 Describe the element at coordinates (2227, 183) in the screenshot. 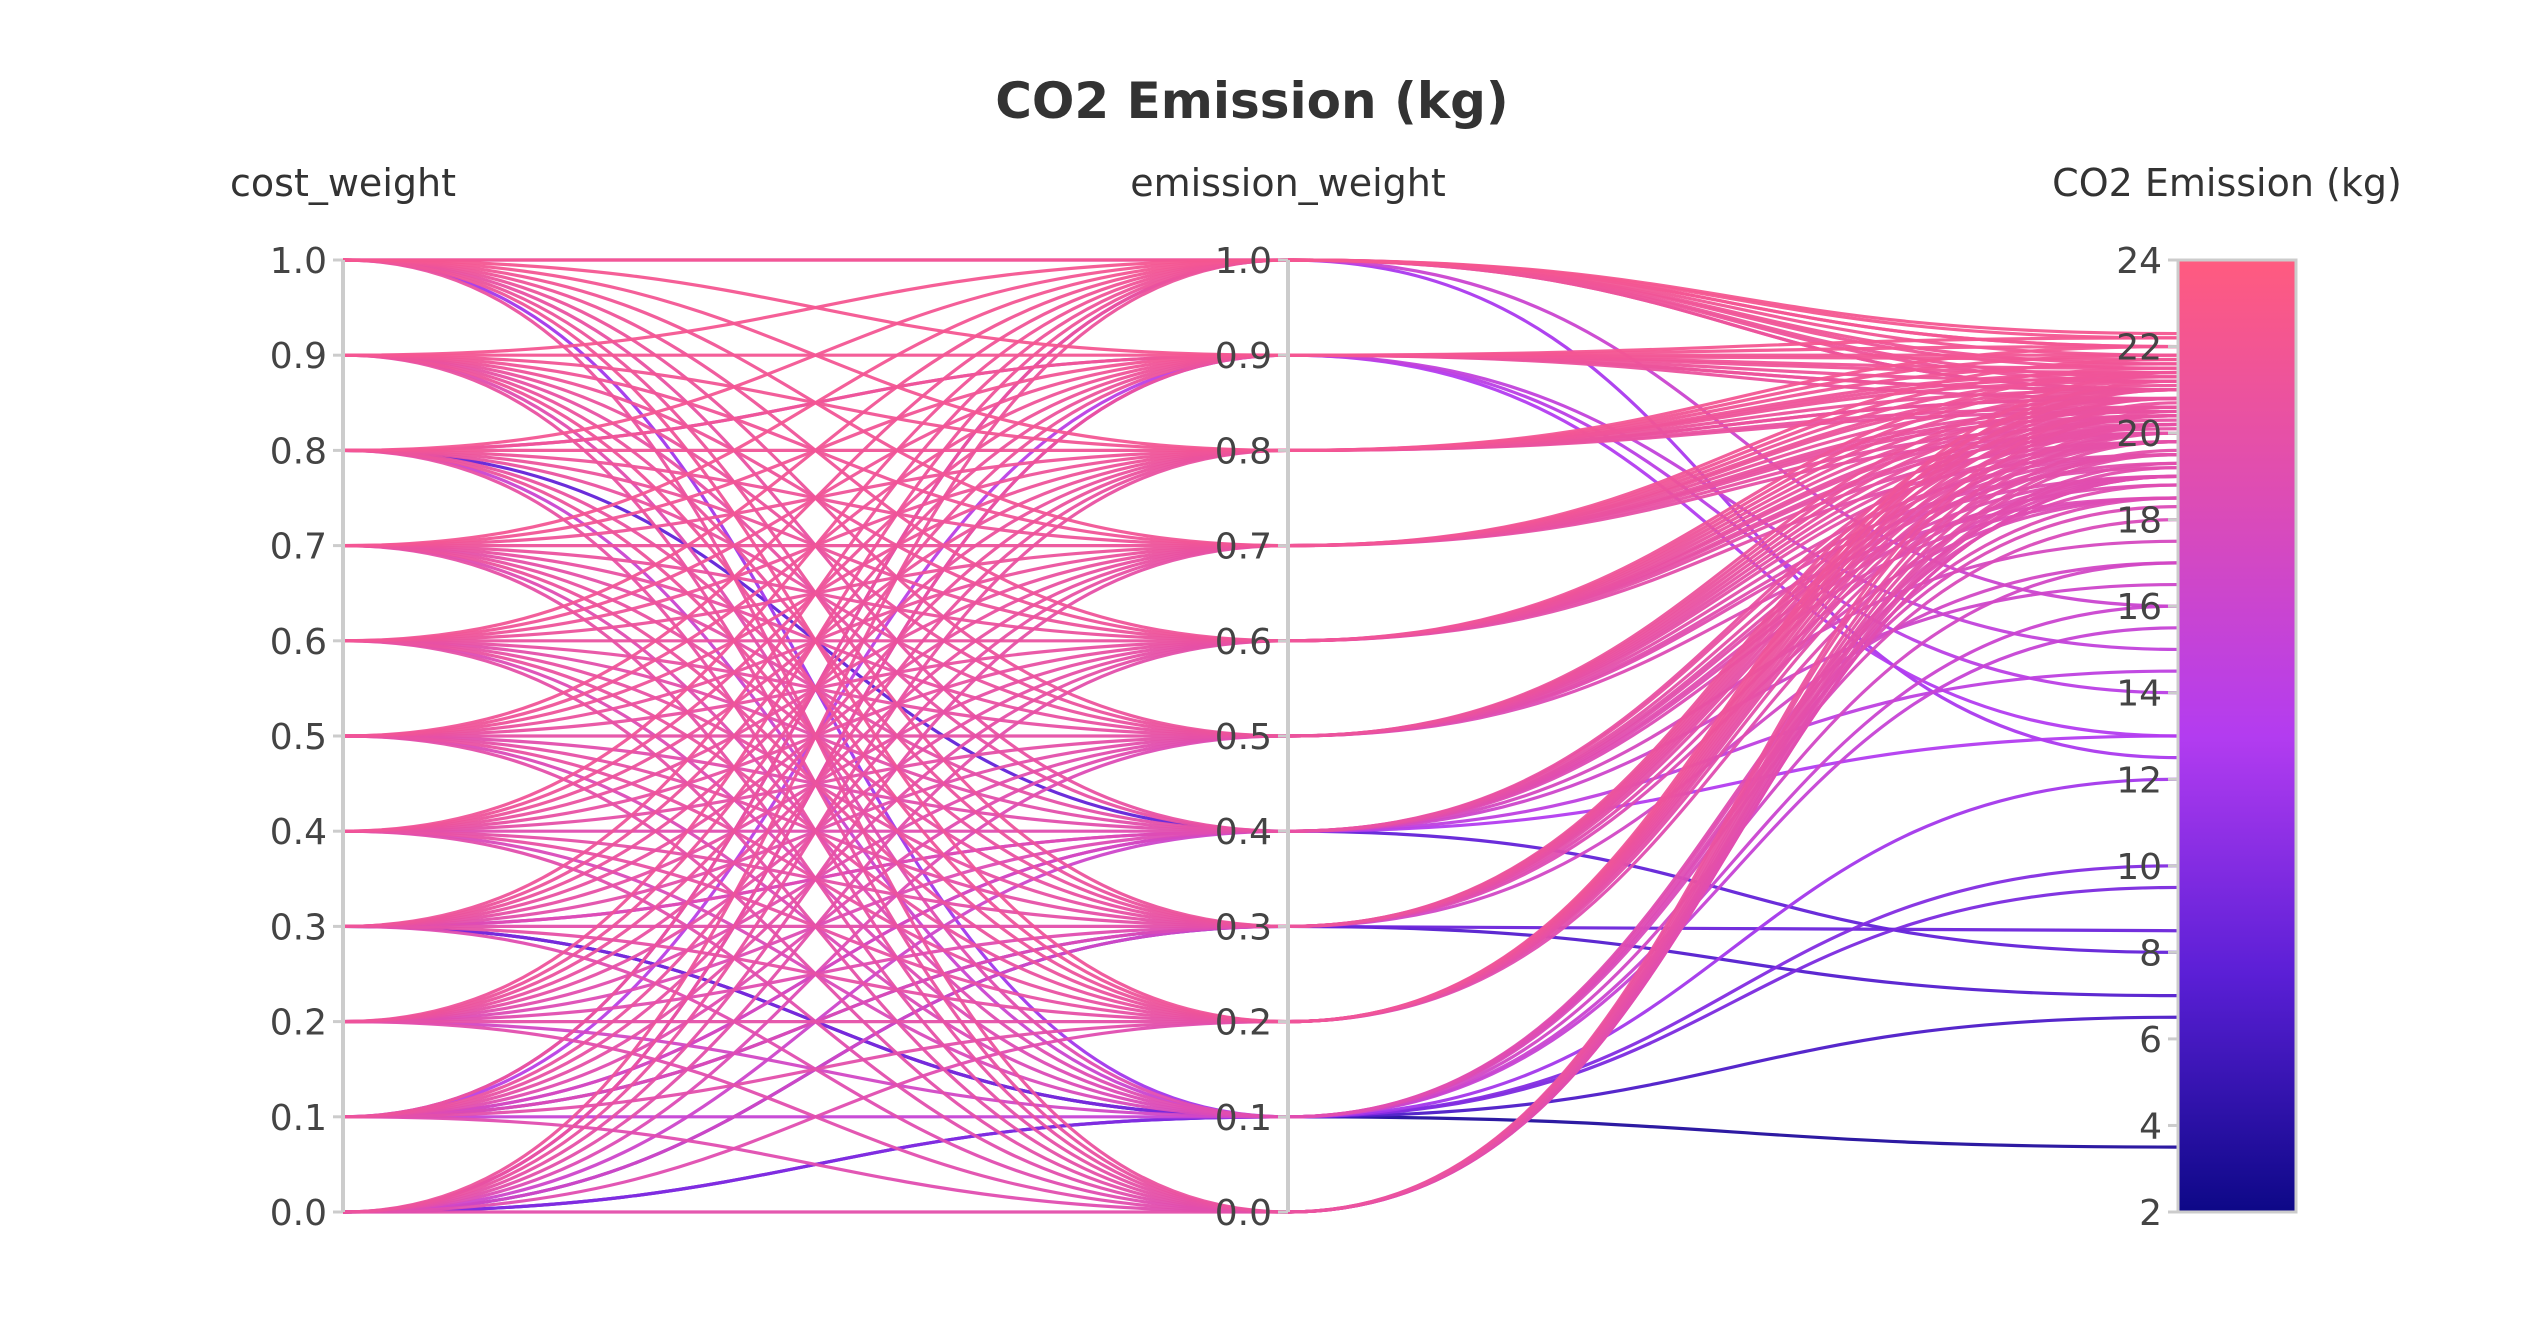

I see `axis-title: CO2 Emission (kg)` at that location.